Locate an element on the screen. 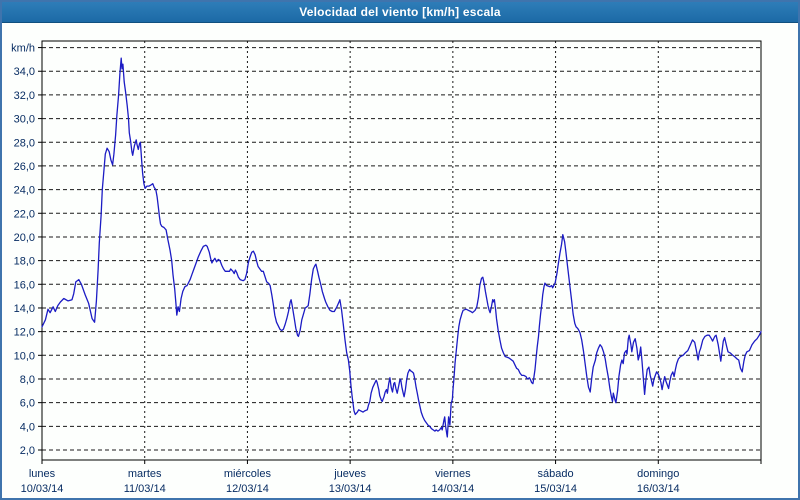 Image resolution: width=800 pixels, height=500 pixels. day-name-label: viernes is located at coordinates (453, 474).